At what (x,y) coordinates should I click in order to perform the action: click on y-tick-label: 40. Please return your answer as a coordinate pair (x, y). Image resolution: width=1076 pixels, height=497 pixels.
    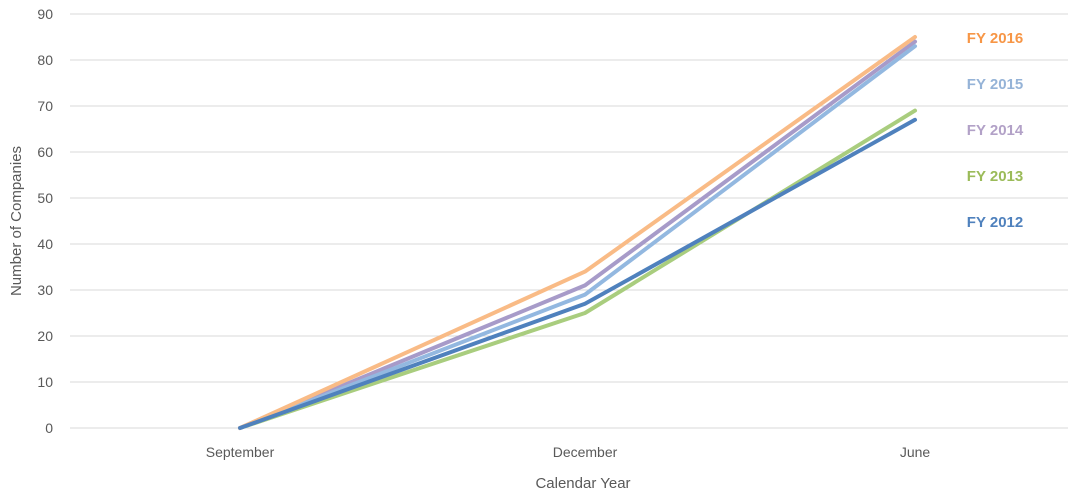
    Looking at the image, I should click on (45, 244).